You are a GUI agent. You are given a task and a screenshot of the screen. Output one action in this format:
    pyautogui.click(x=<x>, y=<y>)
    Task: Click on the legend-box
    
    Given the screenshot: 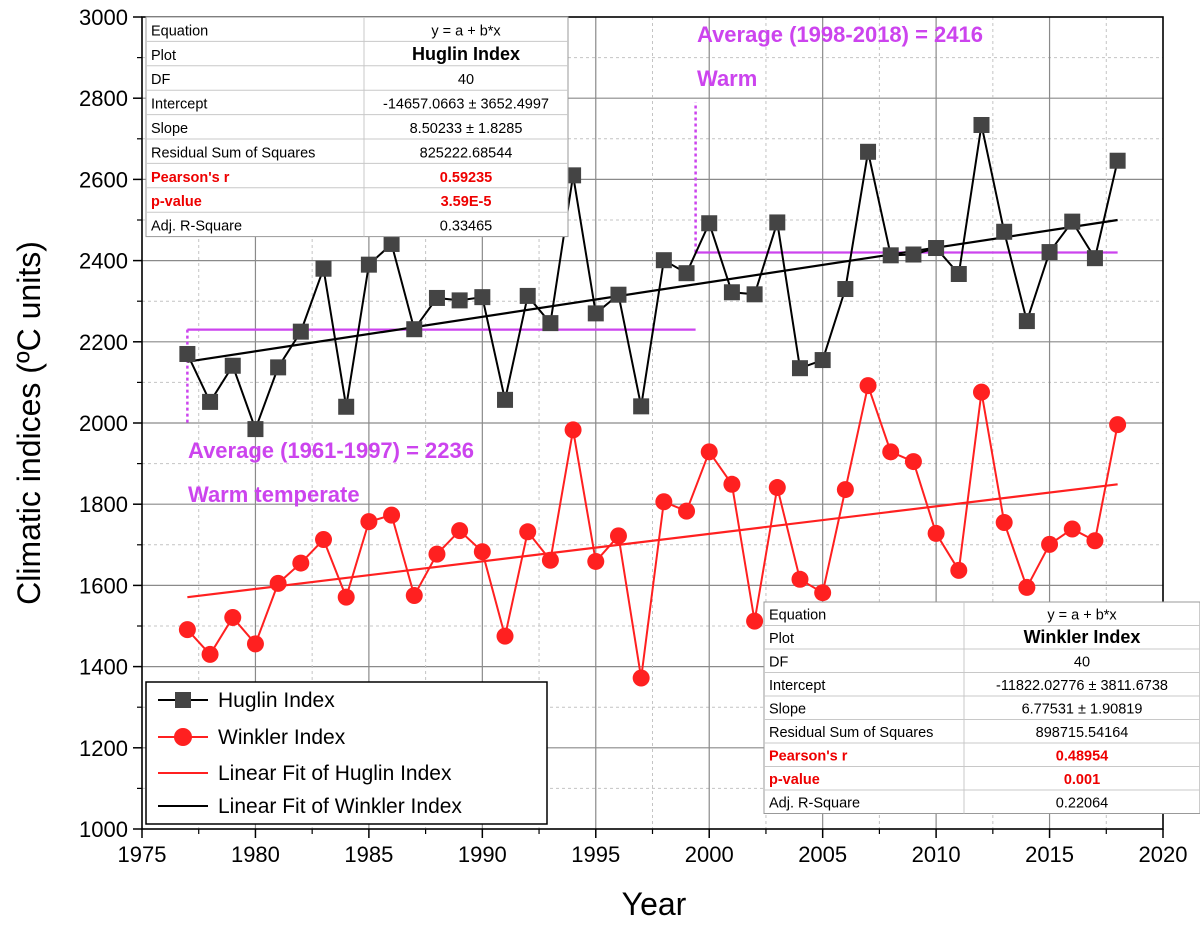 What is the action you would take?
    pyautogui.click(x=346, y=753)
    